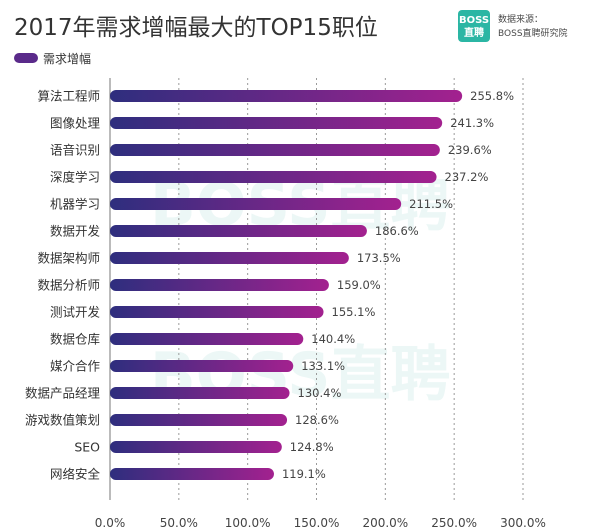 This screenshot has height=532, width=604. Describe the element at coordinates (431, 204) in the screenshot. I see `data-label: 211.5%` at that location.